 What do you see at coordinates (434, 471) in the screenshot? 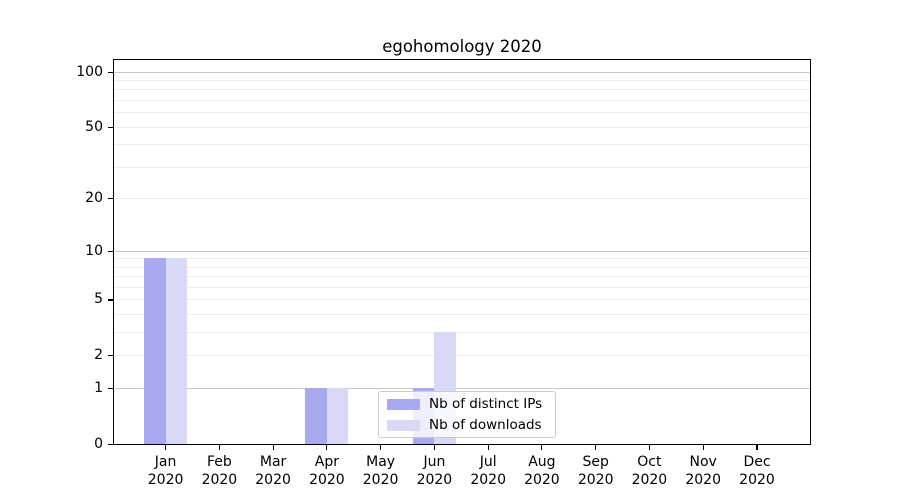
I see `xtick-label: Jun 2020` at bounding box center [434, 471].